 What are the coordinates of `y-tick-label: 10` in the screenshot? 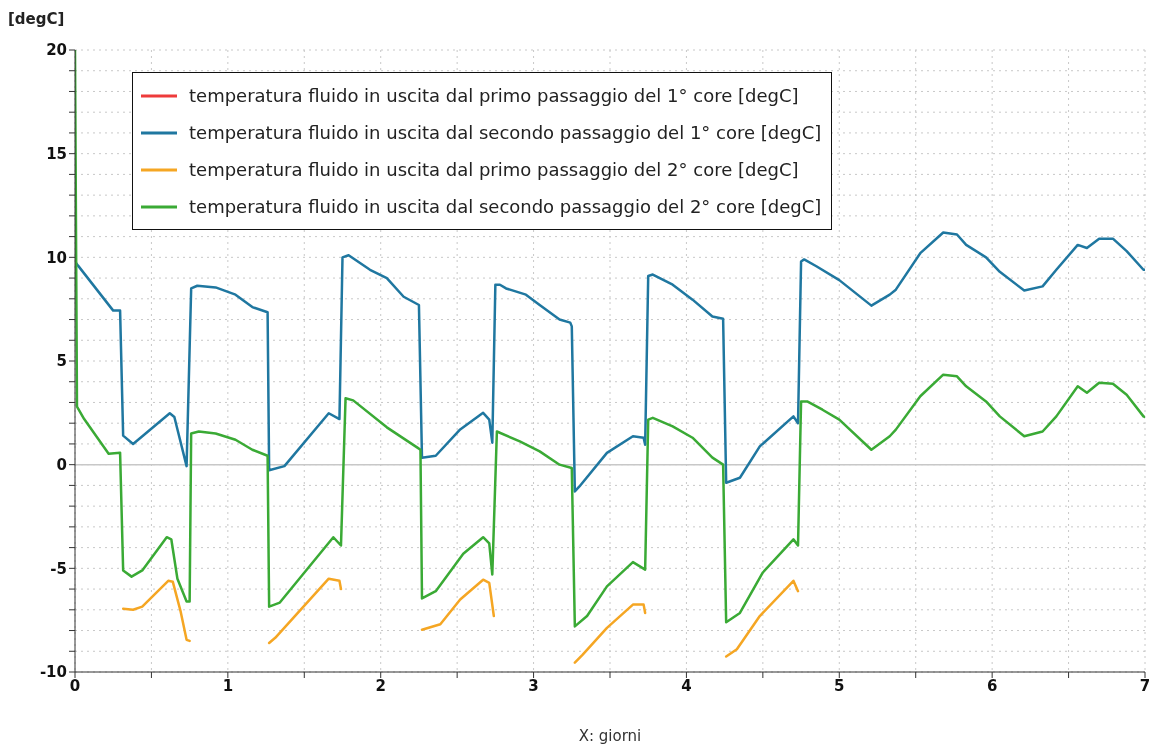 It's located at (56, 257).